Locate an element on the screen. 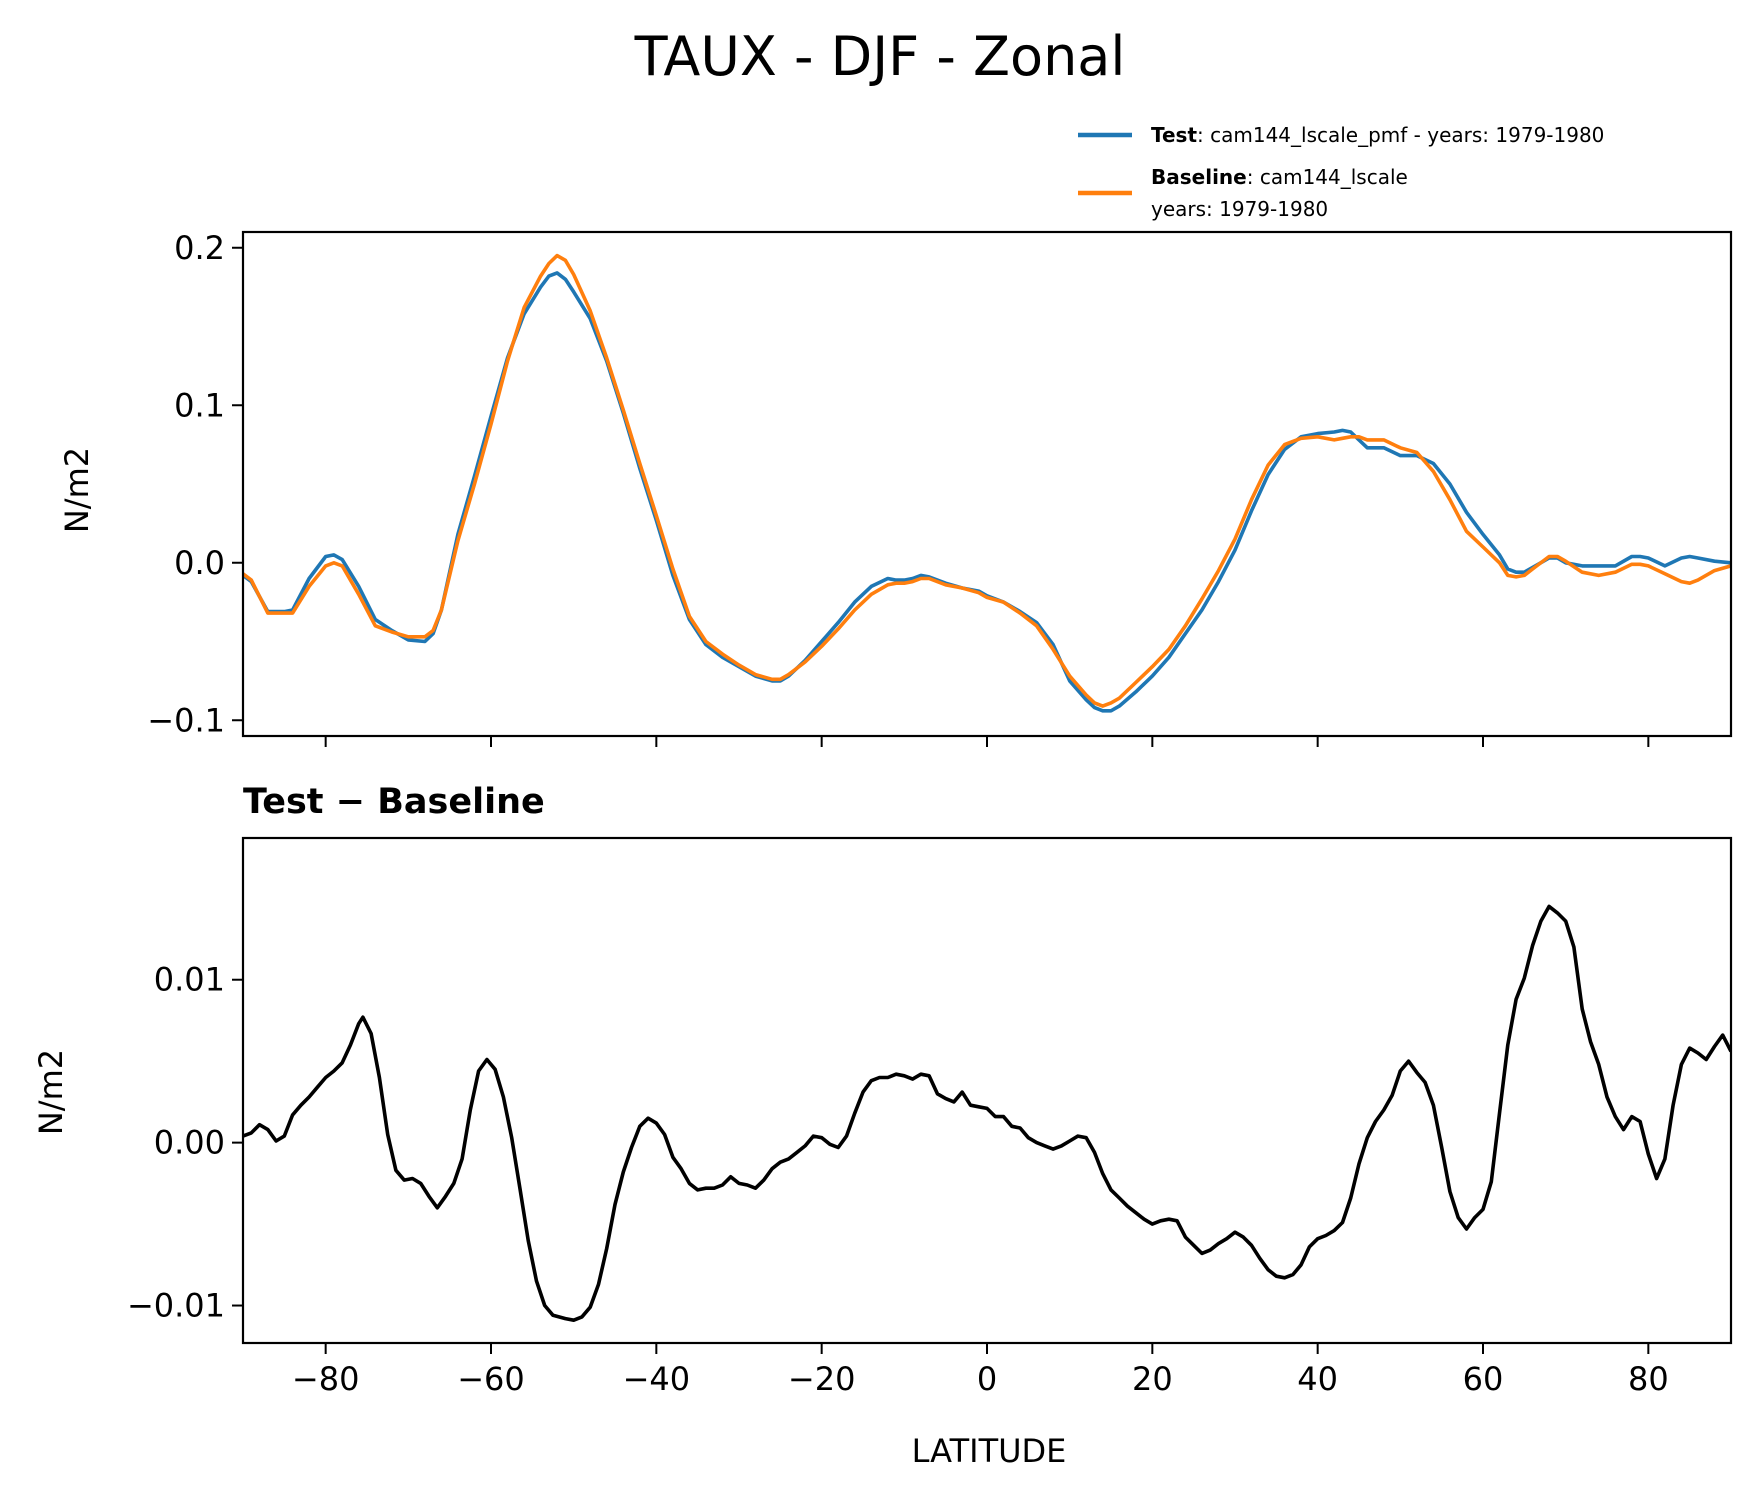 The image size is (1761, 1496). bottom-ytick-label: 0.01 is located at coordinates (189, 980).